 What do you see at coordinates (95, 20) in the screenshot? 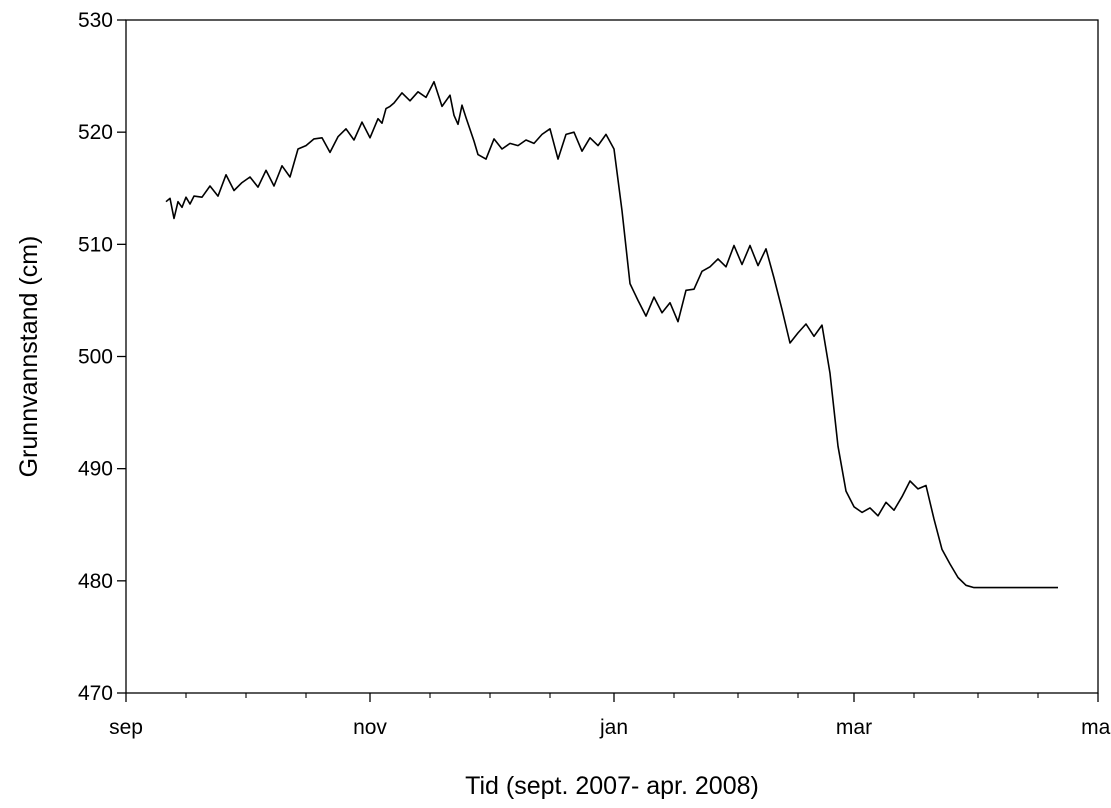
I see `y-tick-label: 530` at bounding box center [95, 20].